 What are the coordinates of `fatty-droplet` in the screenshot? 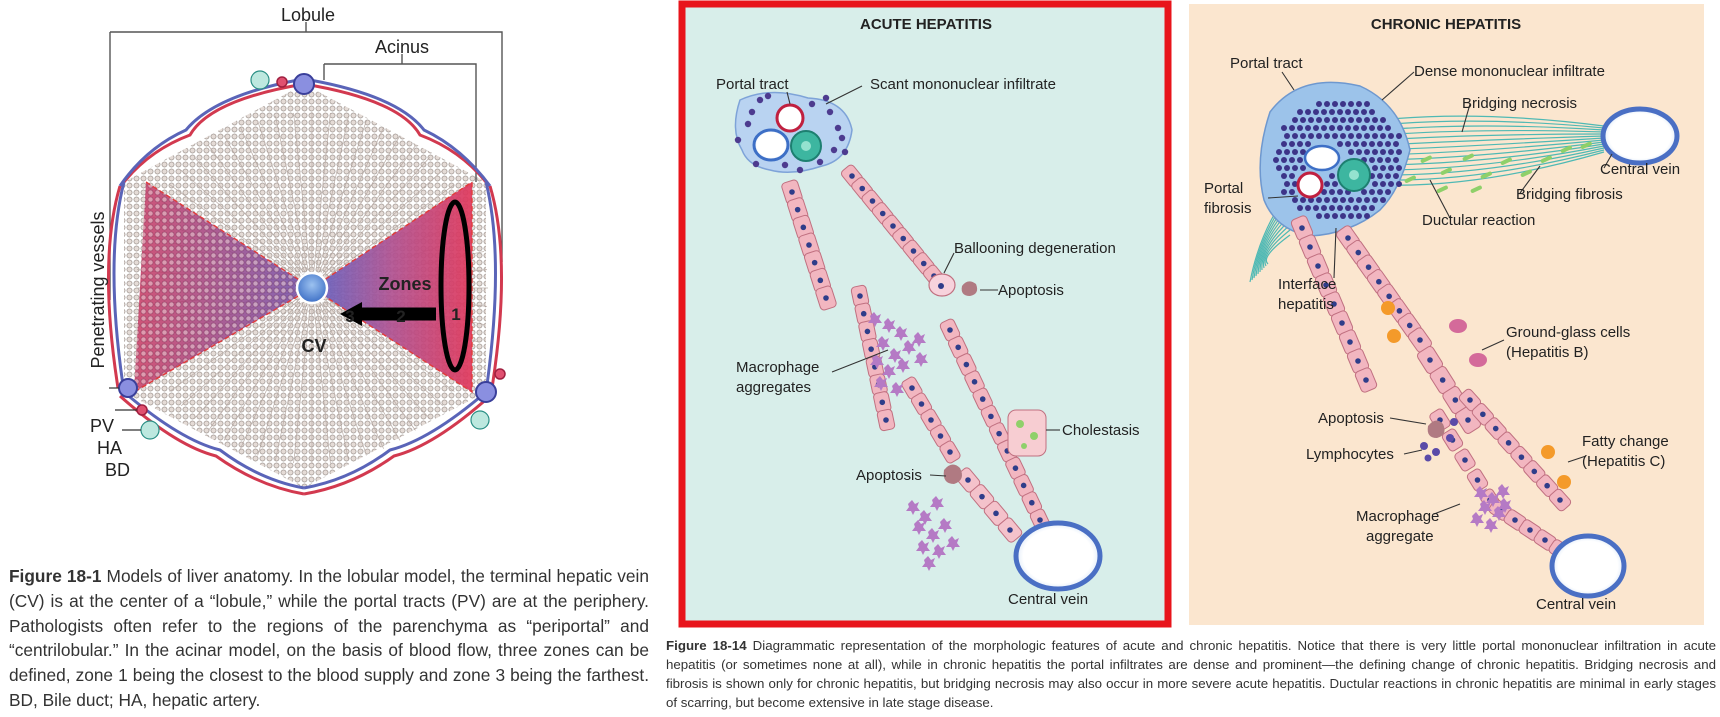 It's located at (1564, 482).